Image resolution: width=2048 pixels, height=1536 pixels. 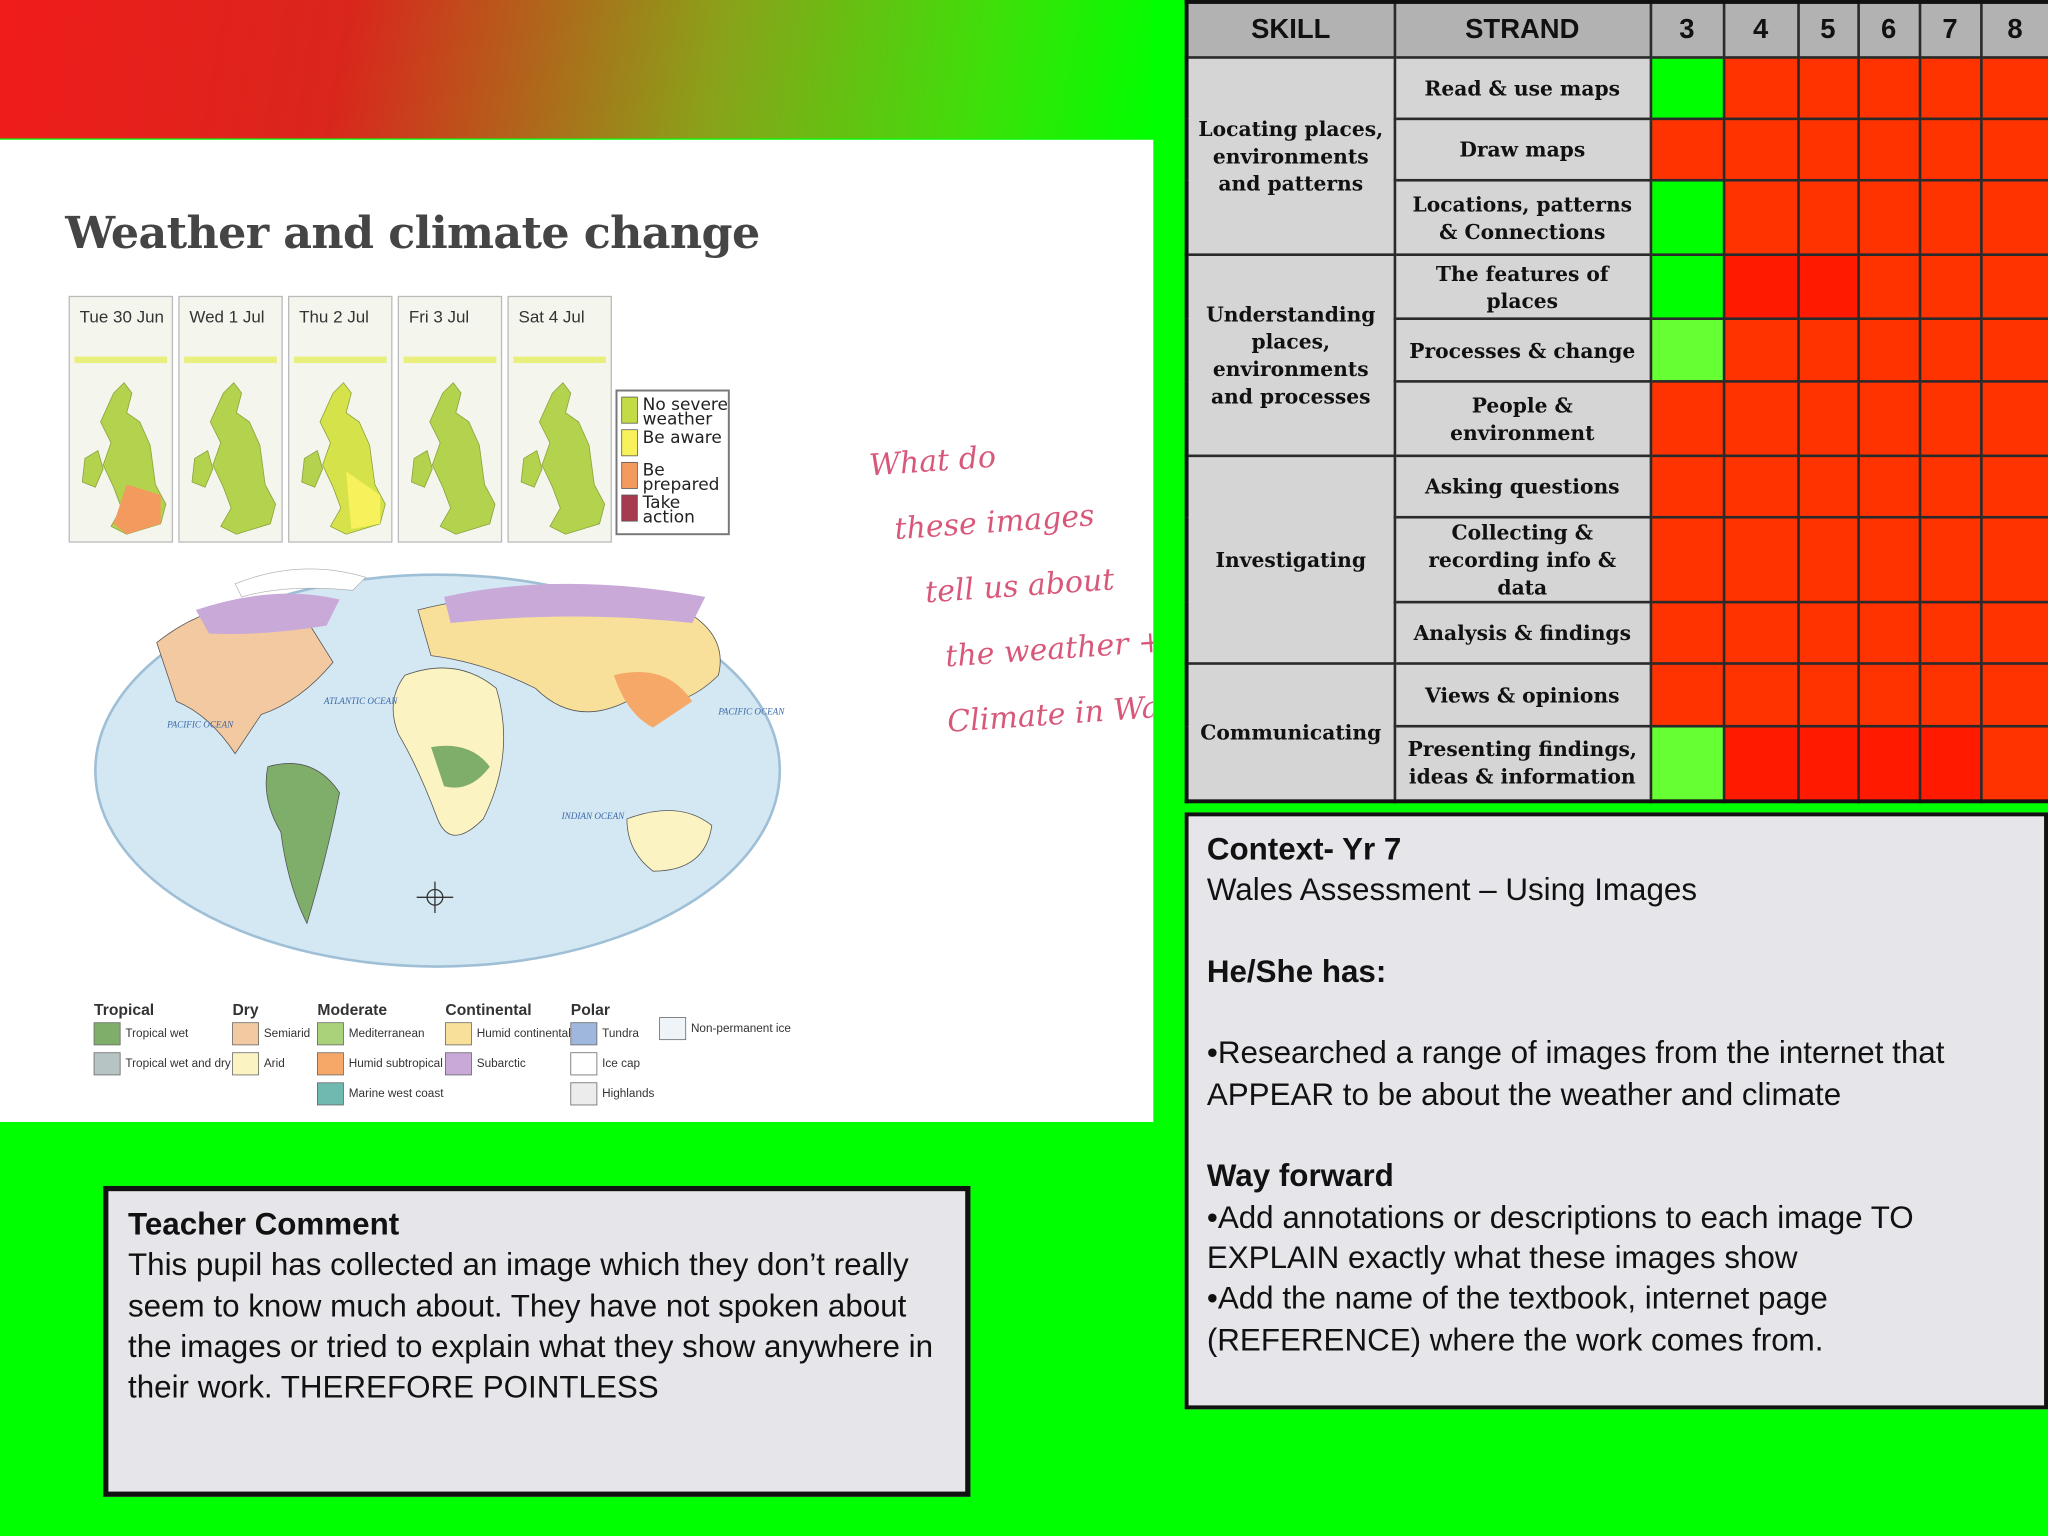 I want to click on table-row: Presenting findings, ideas & information, so click(x=1617, y=763).